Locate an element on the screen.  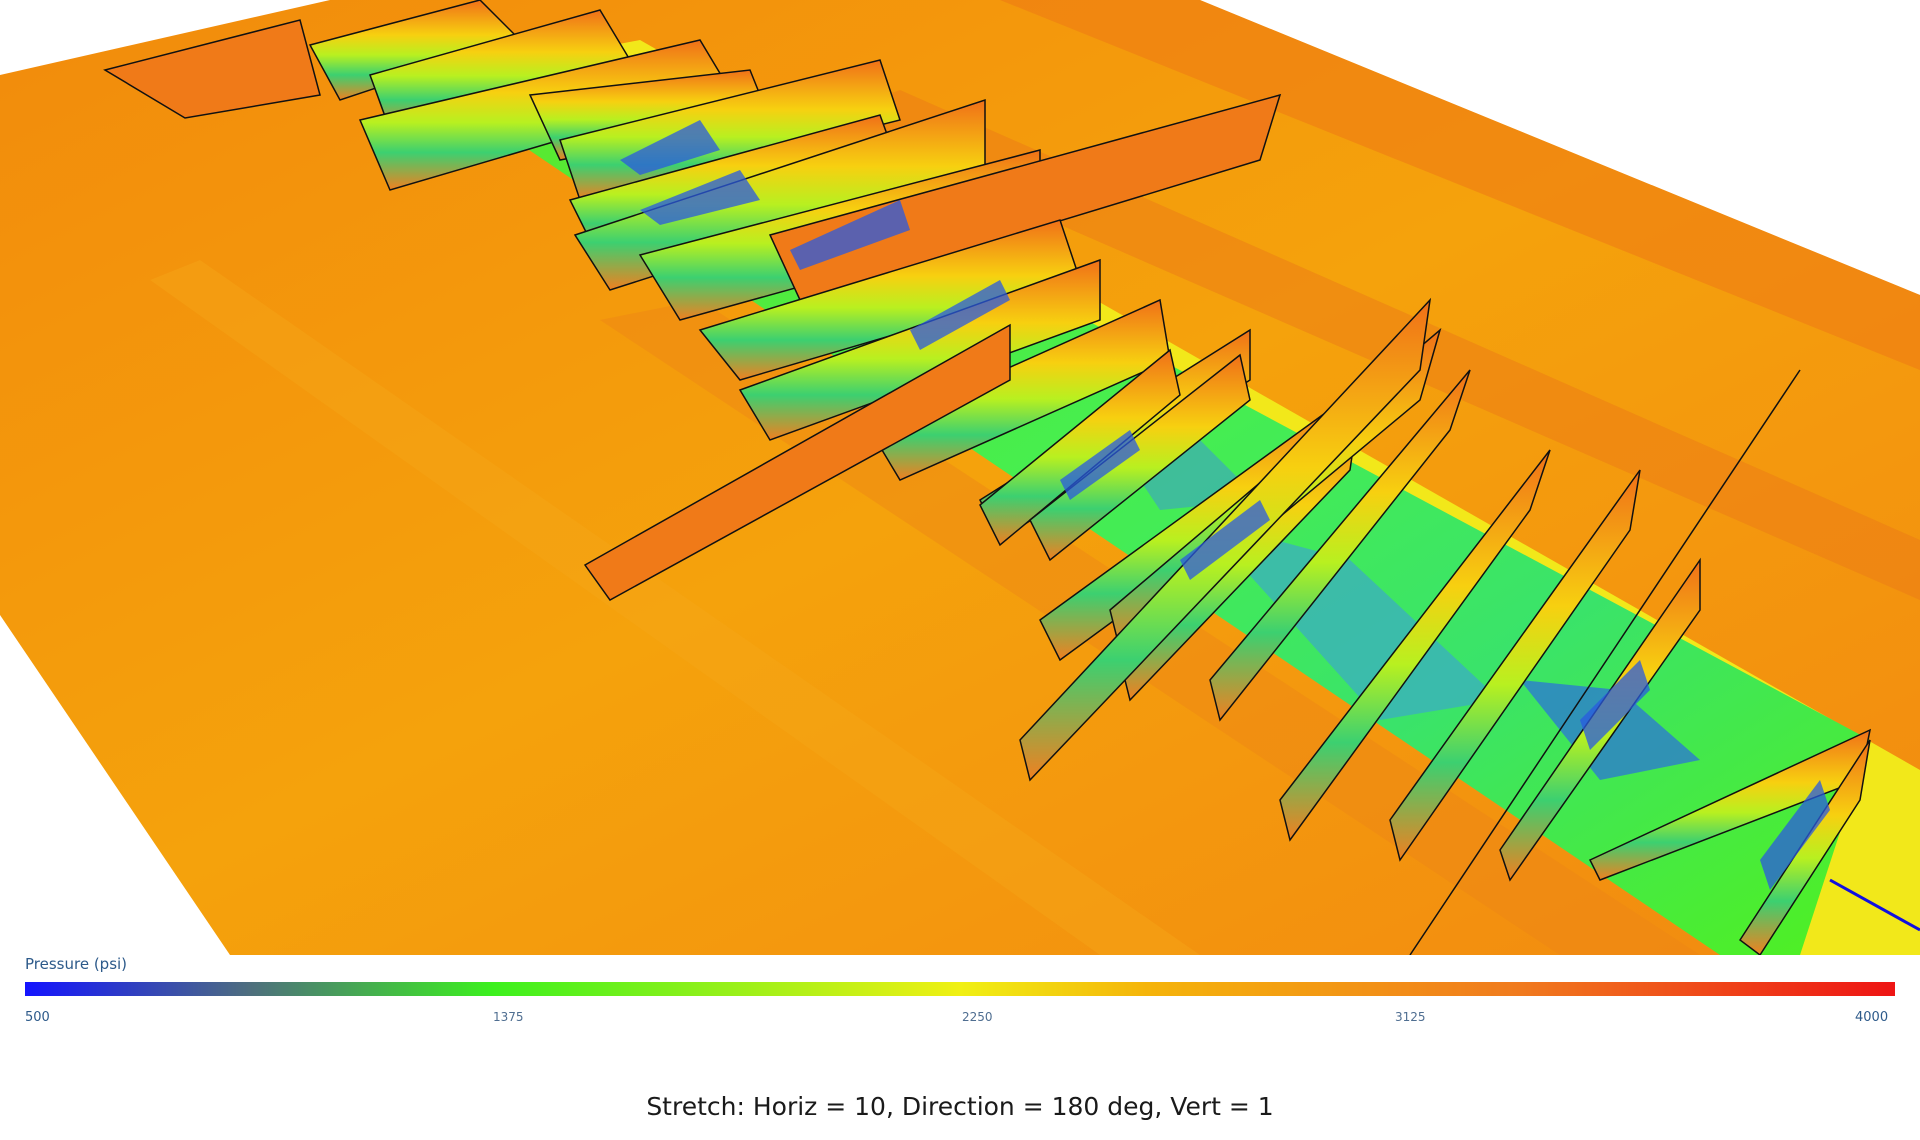
legend-title: Pressure (psi) is located at coordinates (76, 964).